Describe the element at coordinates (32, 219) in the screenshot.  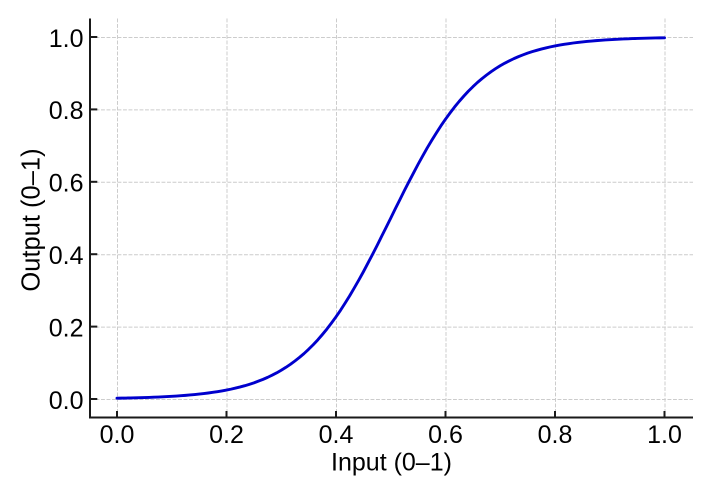
I see `svg-text: Output (0–1)` at that location.